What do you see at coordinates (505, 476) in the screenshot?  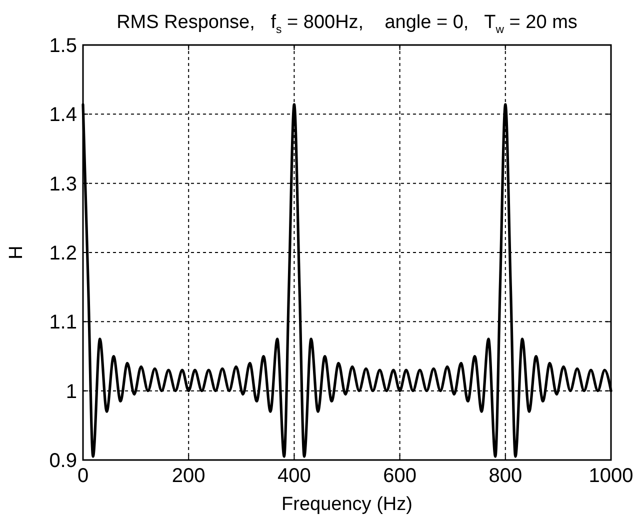 I see `x-tick-label: 800` at bounding box center [505, 476].